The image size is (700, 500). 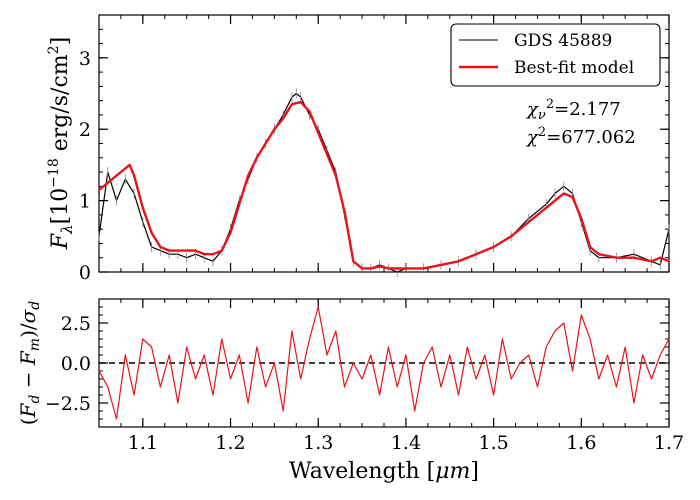 What do you see at coordinates (550, 104) in the screenshot?
I see `chi-nu-superscript: 2` at bounding box center [550, 104].